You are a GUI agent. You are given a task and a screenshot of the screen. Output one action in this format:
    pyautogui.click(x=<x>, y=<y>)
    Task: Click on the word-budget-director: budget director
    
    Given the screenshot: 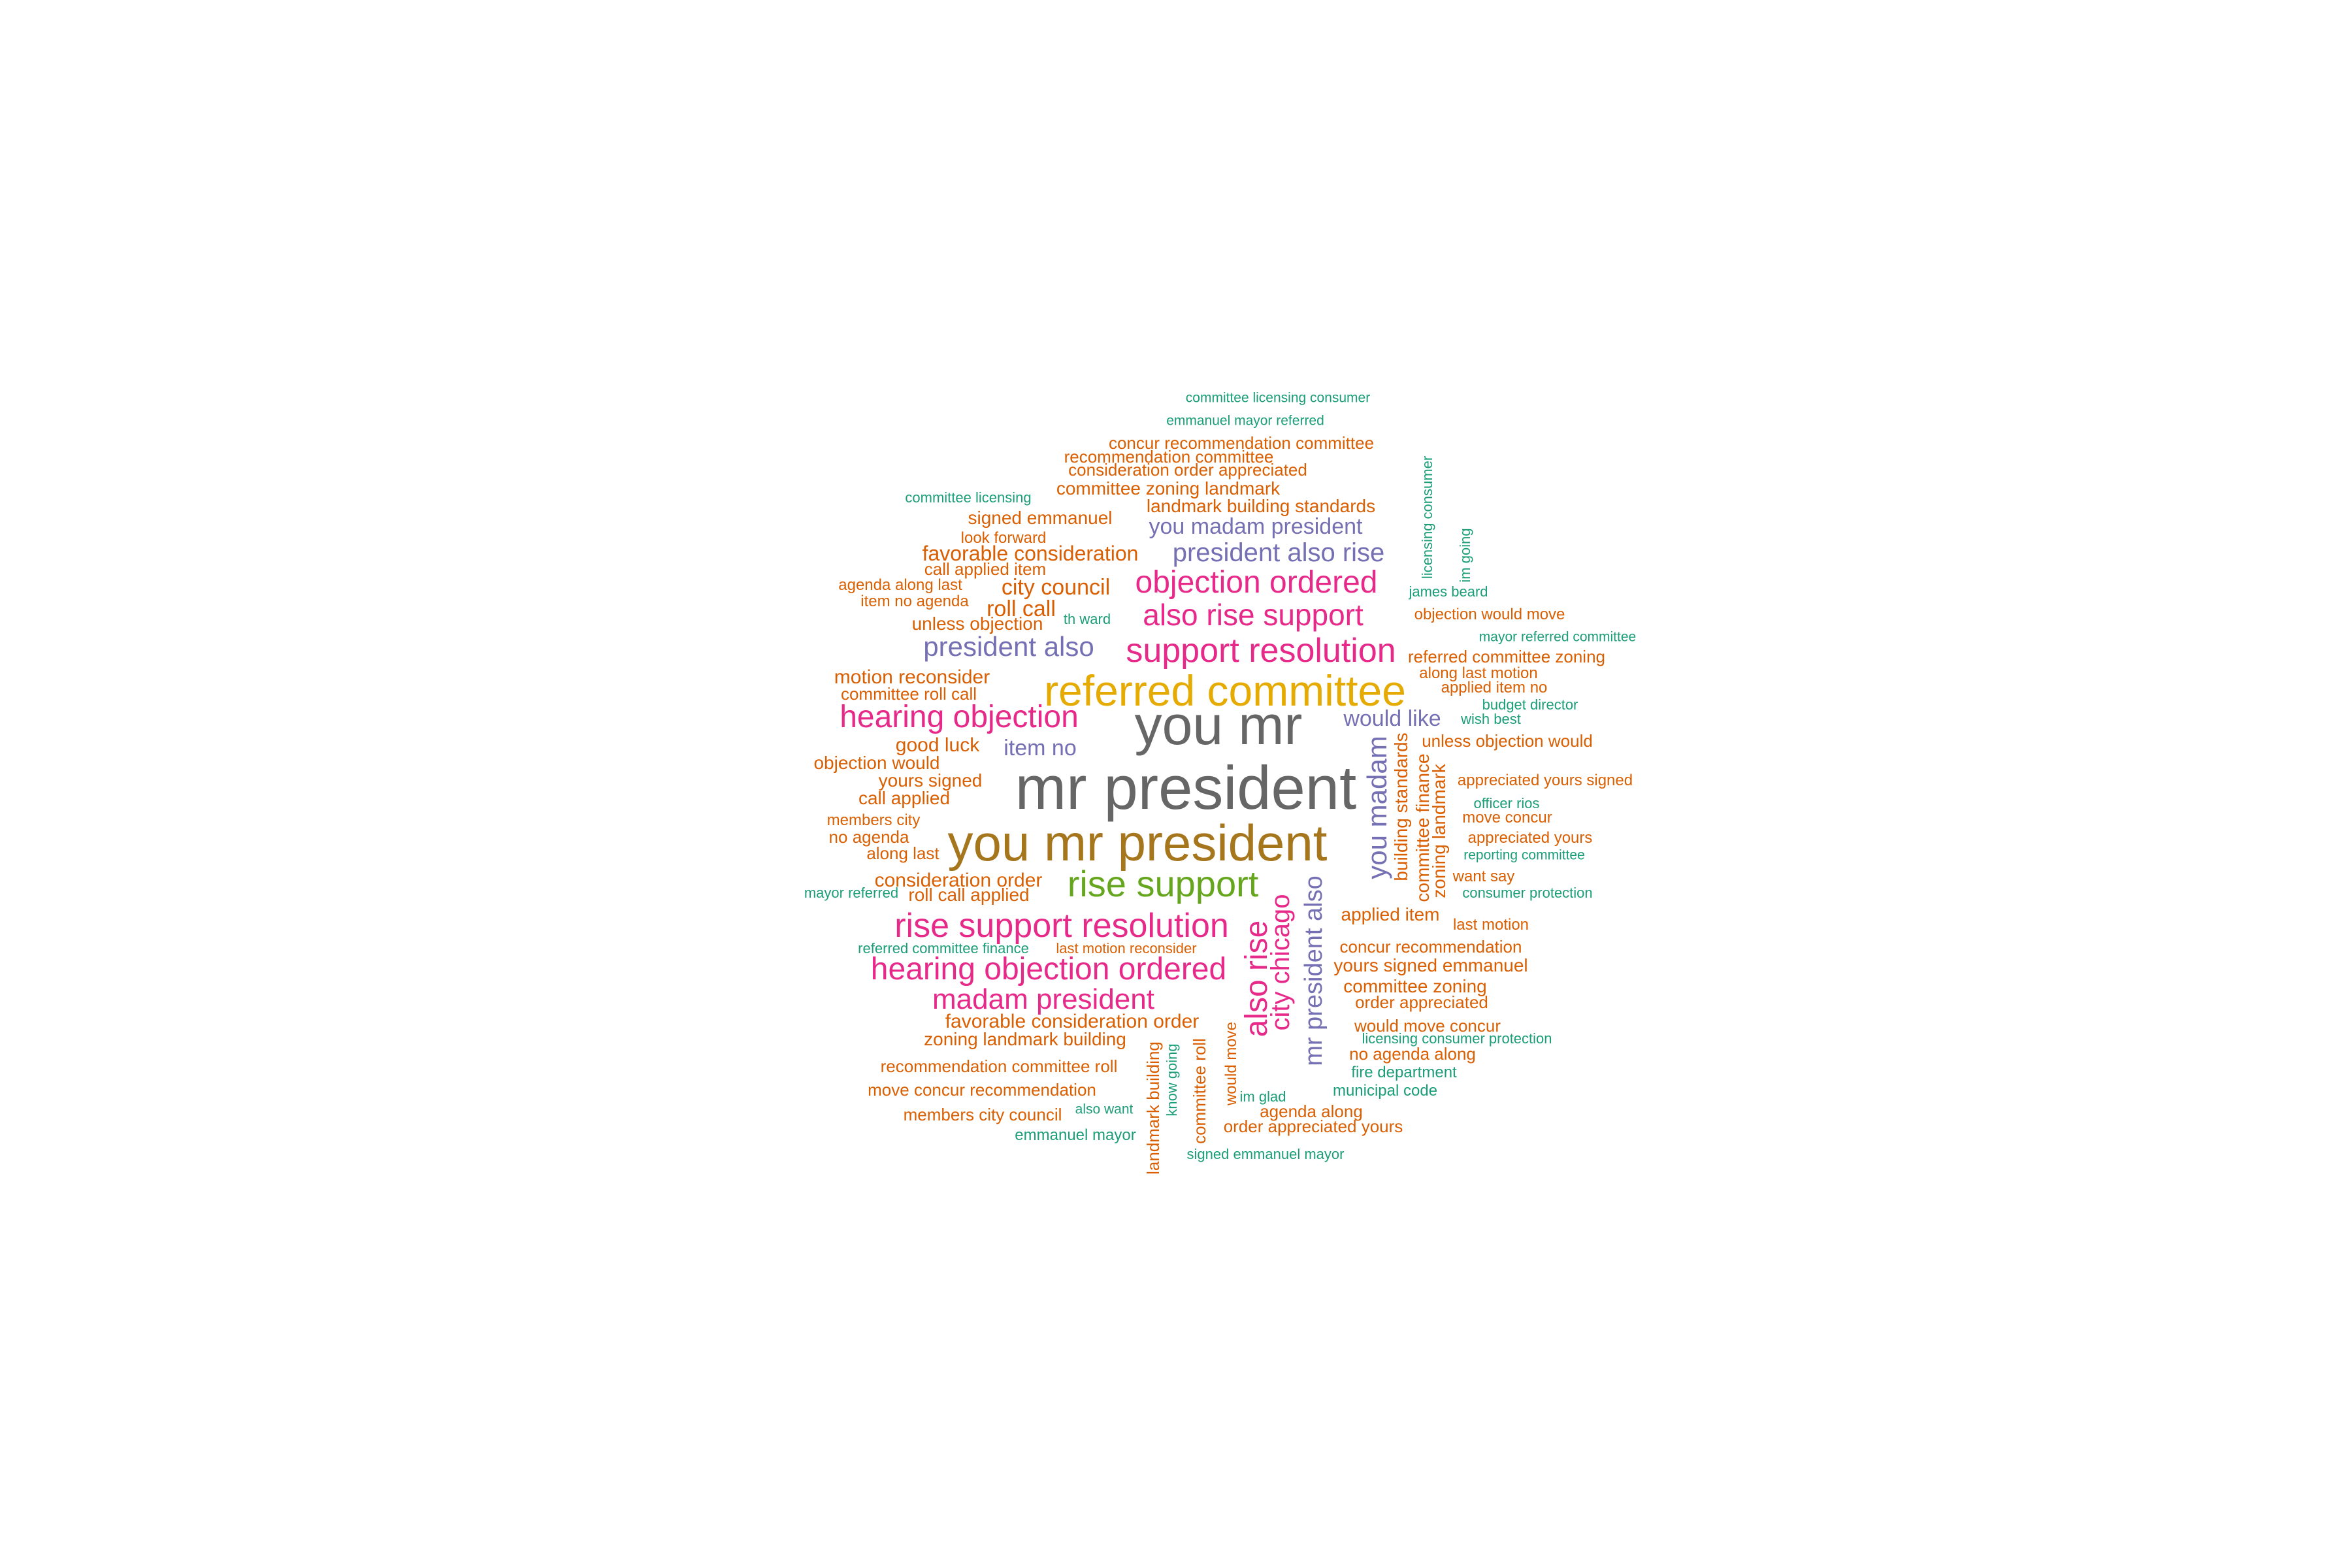 What is the action you would take?
    pyautogui.click(x=1530, y=704)
    